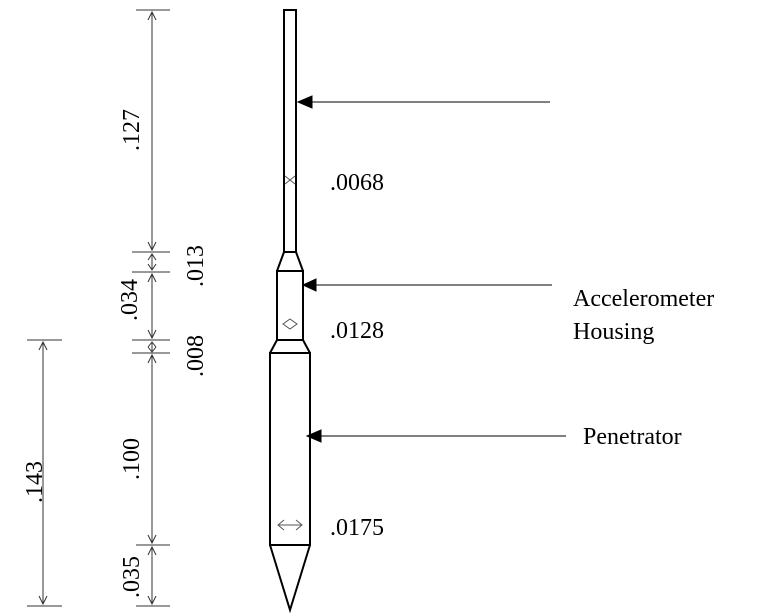 The height and width of the screenshot is (614, 764). What do you see at coordinates (132, 459) in the screenshot?
I see `dim-body-length: .100` at bounding box center [132, 459].